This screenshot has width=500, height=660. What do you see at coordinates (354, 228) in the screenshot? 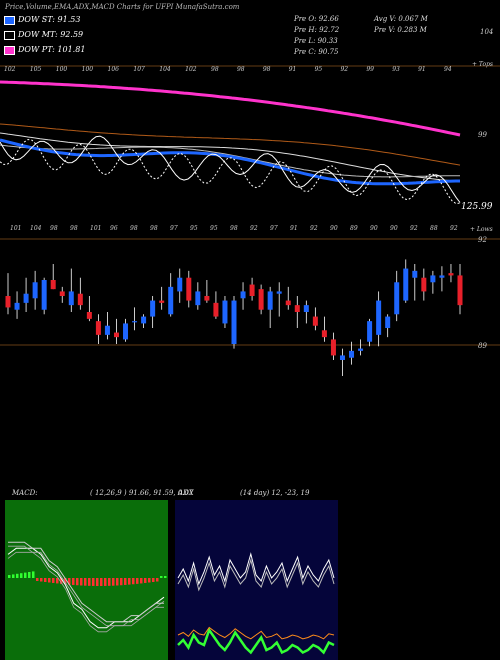
I see `low-number: 89` at bounding box center [354, 228].